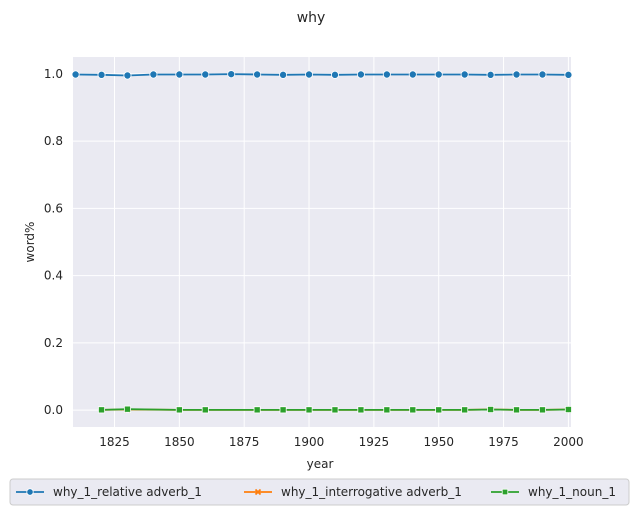 Image resolution: width=639 pixels, height=515 pixels. What do you see at coordinates (371, 492) in the screenshot?
I see `legend-label: why_1_interrogative adverb_1` at bounding box center [371, 492].